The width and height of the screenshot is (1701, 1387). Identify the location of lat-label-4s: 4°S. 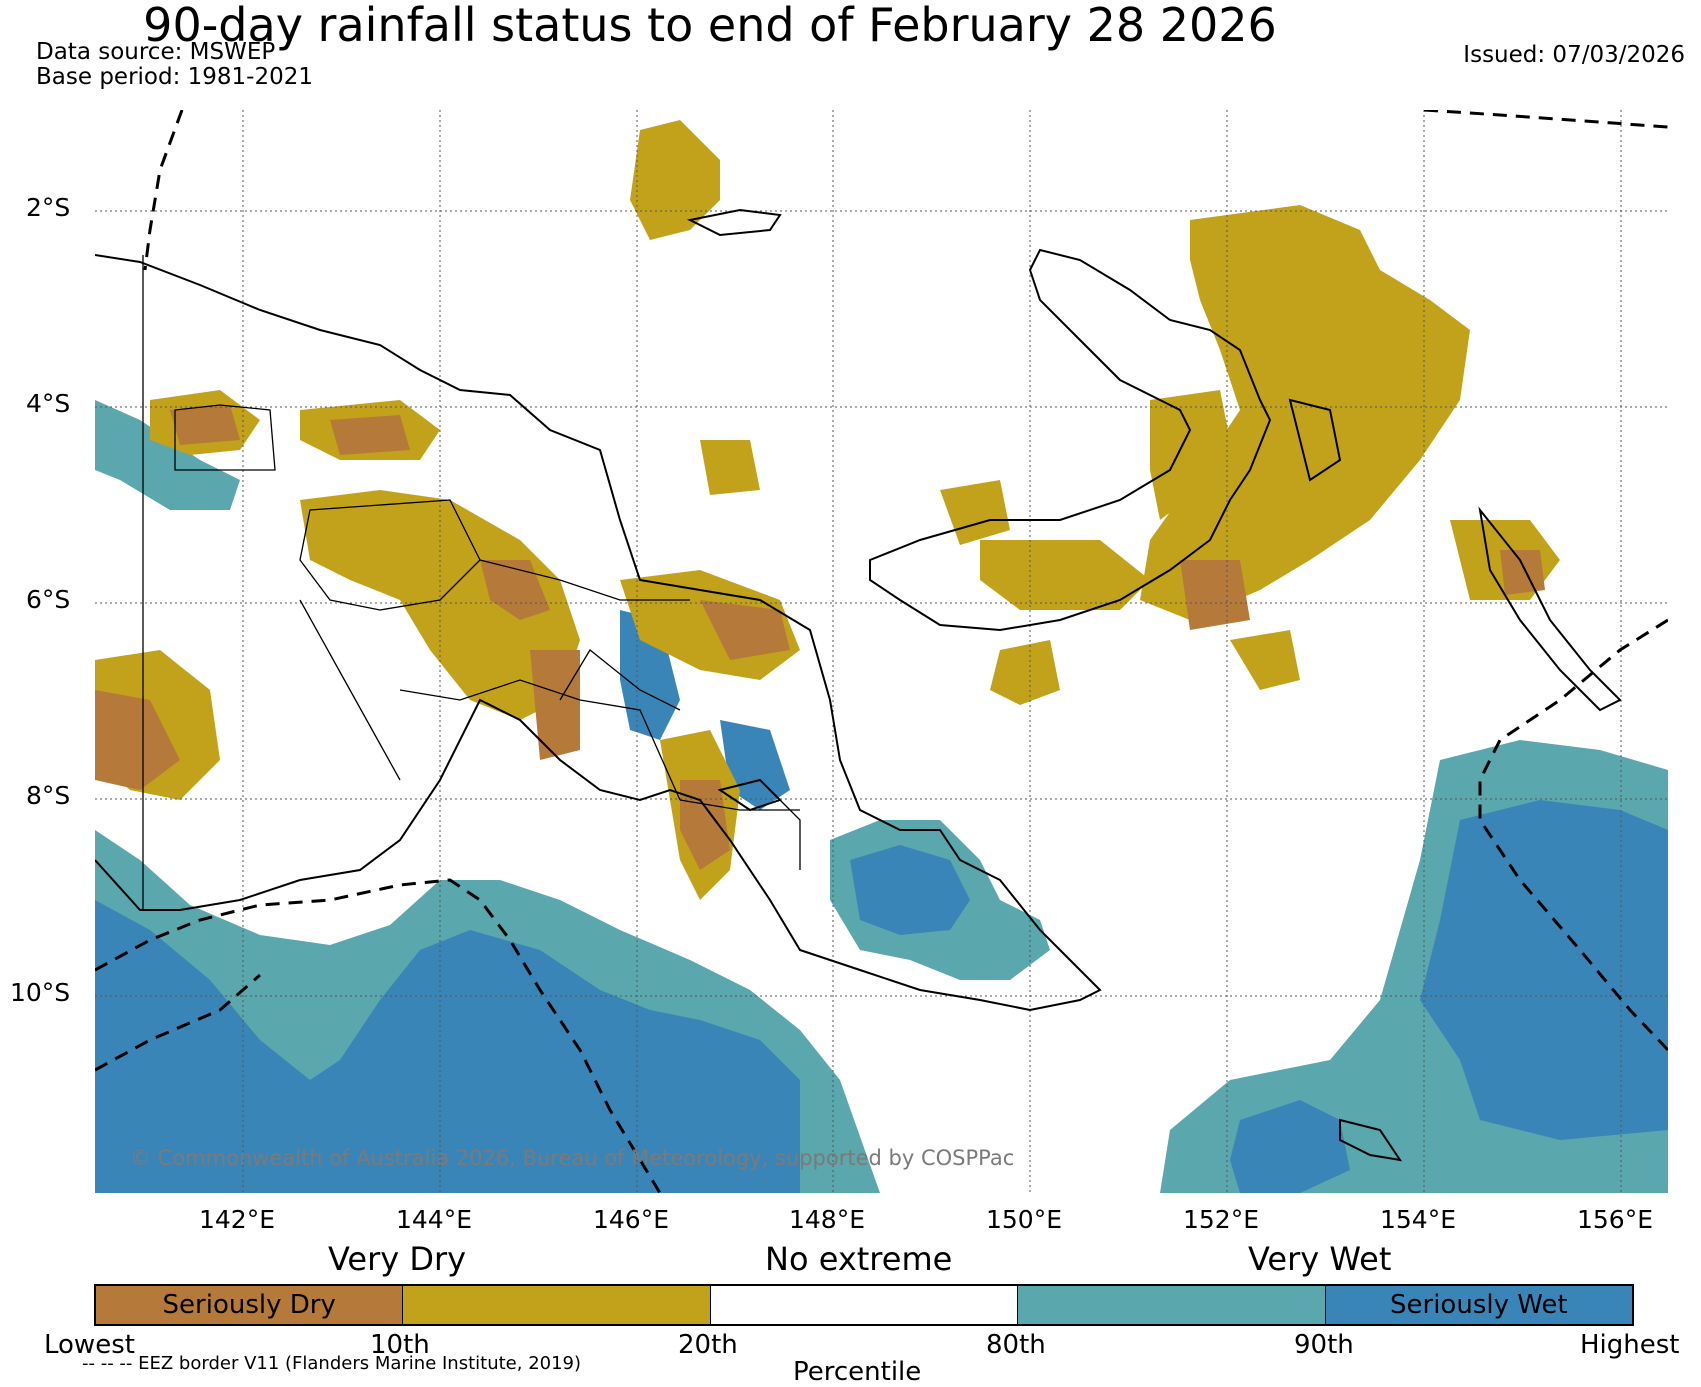
(48, 403).